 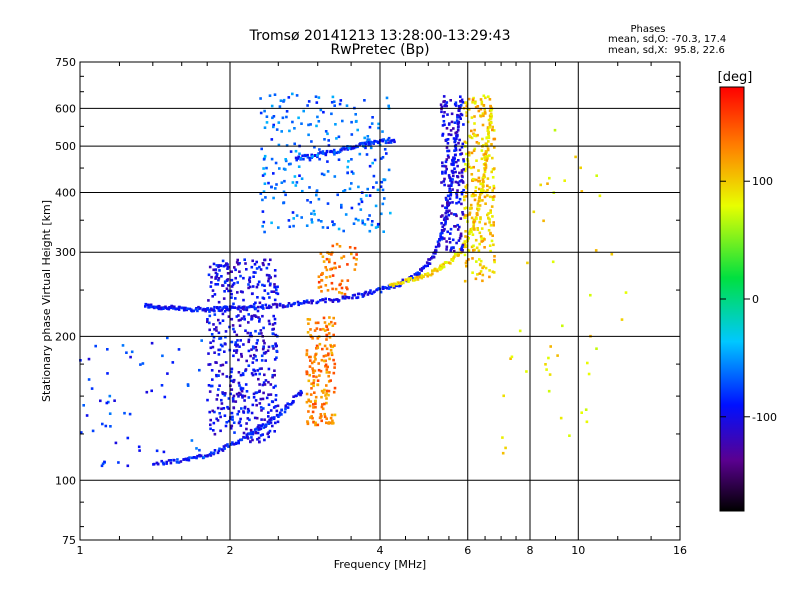 I want to click on y-tick-label: 500, so click(x=65, y=146).